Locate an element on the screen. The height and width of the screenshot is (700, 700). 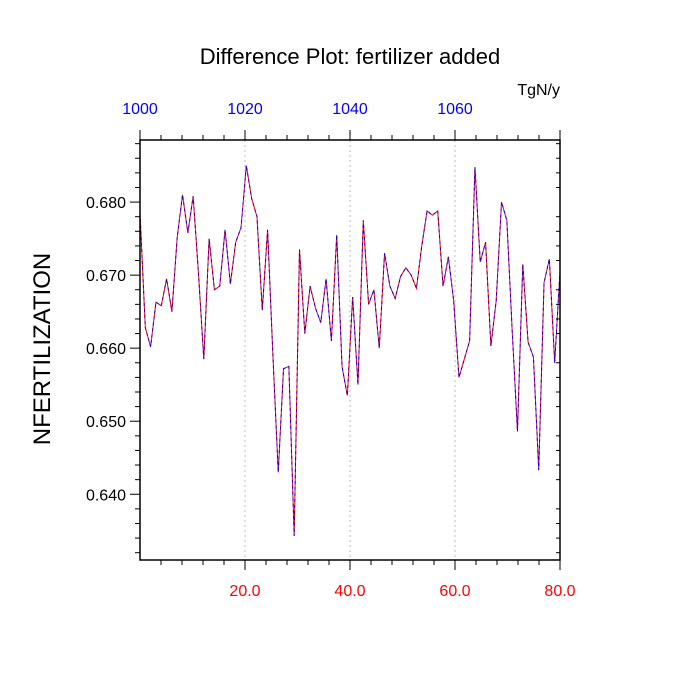
y-tick-label: 0.640 is located at coordinates (106, 495).